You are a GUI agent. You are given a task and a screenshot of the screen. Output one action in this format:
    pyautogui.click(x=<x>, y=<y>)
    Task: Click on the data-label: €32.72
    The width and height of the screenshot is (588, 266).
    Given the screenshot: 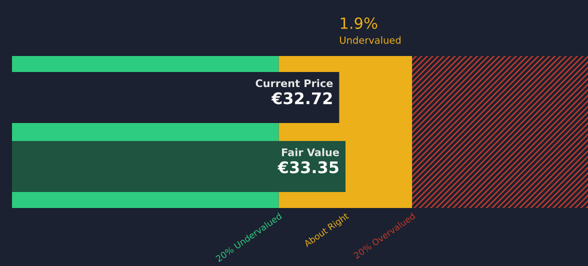 What is the action you would take?
    pyautogui.click(x=301, y=98)
    